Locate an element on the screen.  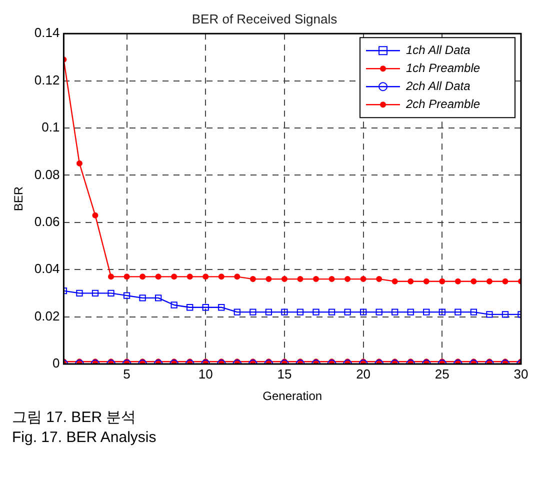
legend-label: 1ch Preamble is located at coordinates (443, 67).